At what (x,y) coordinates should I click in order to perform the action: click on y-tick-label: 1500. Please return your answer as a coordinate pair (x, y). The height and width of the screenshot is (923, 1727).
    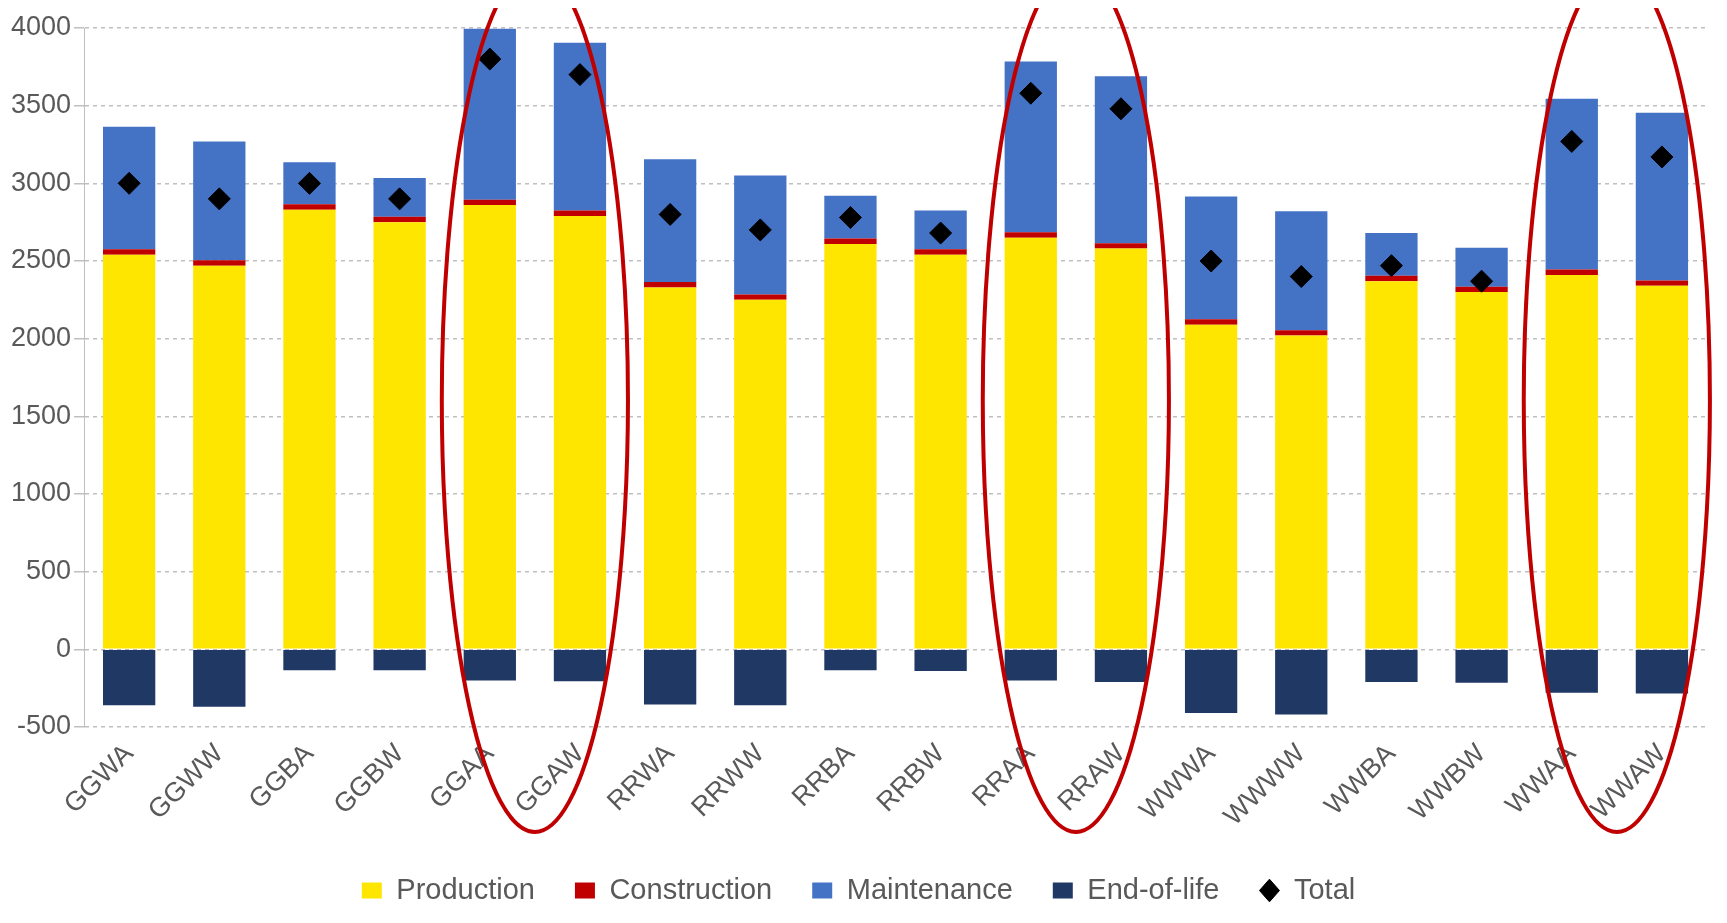
    Looking at the image, I should click on (41, 414).